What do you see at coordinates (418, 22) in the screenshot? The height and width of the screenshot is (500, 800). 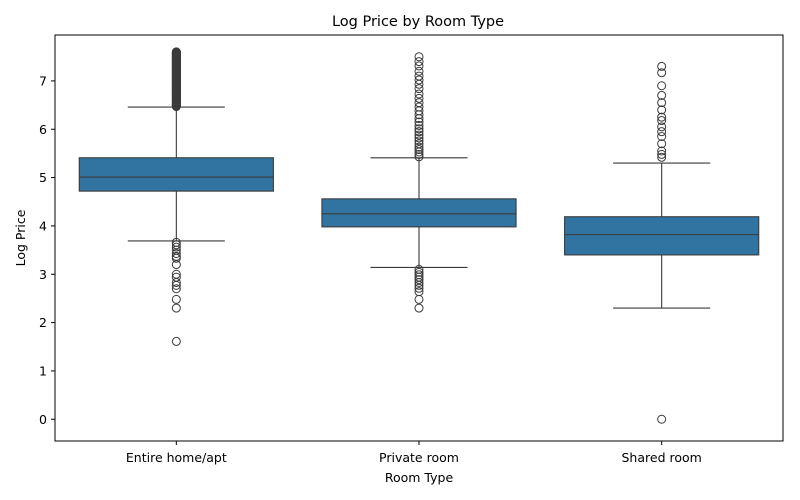 I see `chart-title: Log Price by Room Type` at bounding box center [418, 22].